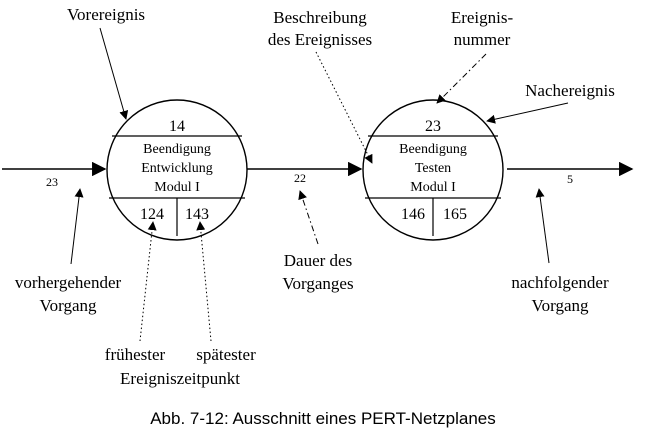  Describe the element at coordinates (226, 354) in the screenshot. I see `label-spaetester: spätester` at that location.